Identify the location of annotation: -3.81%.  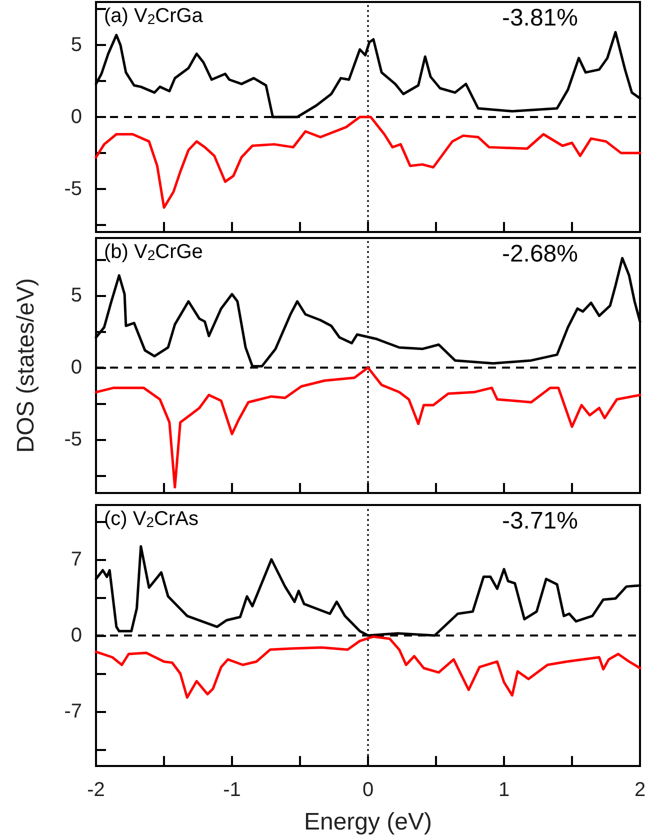
(540, 18).